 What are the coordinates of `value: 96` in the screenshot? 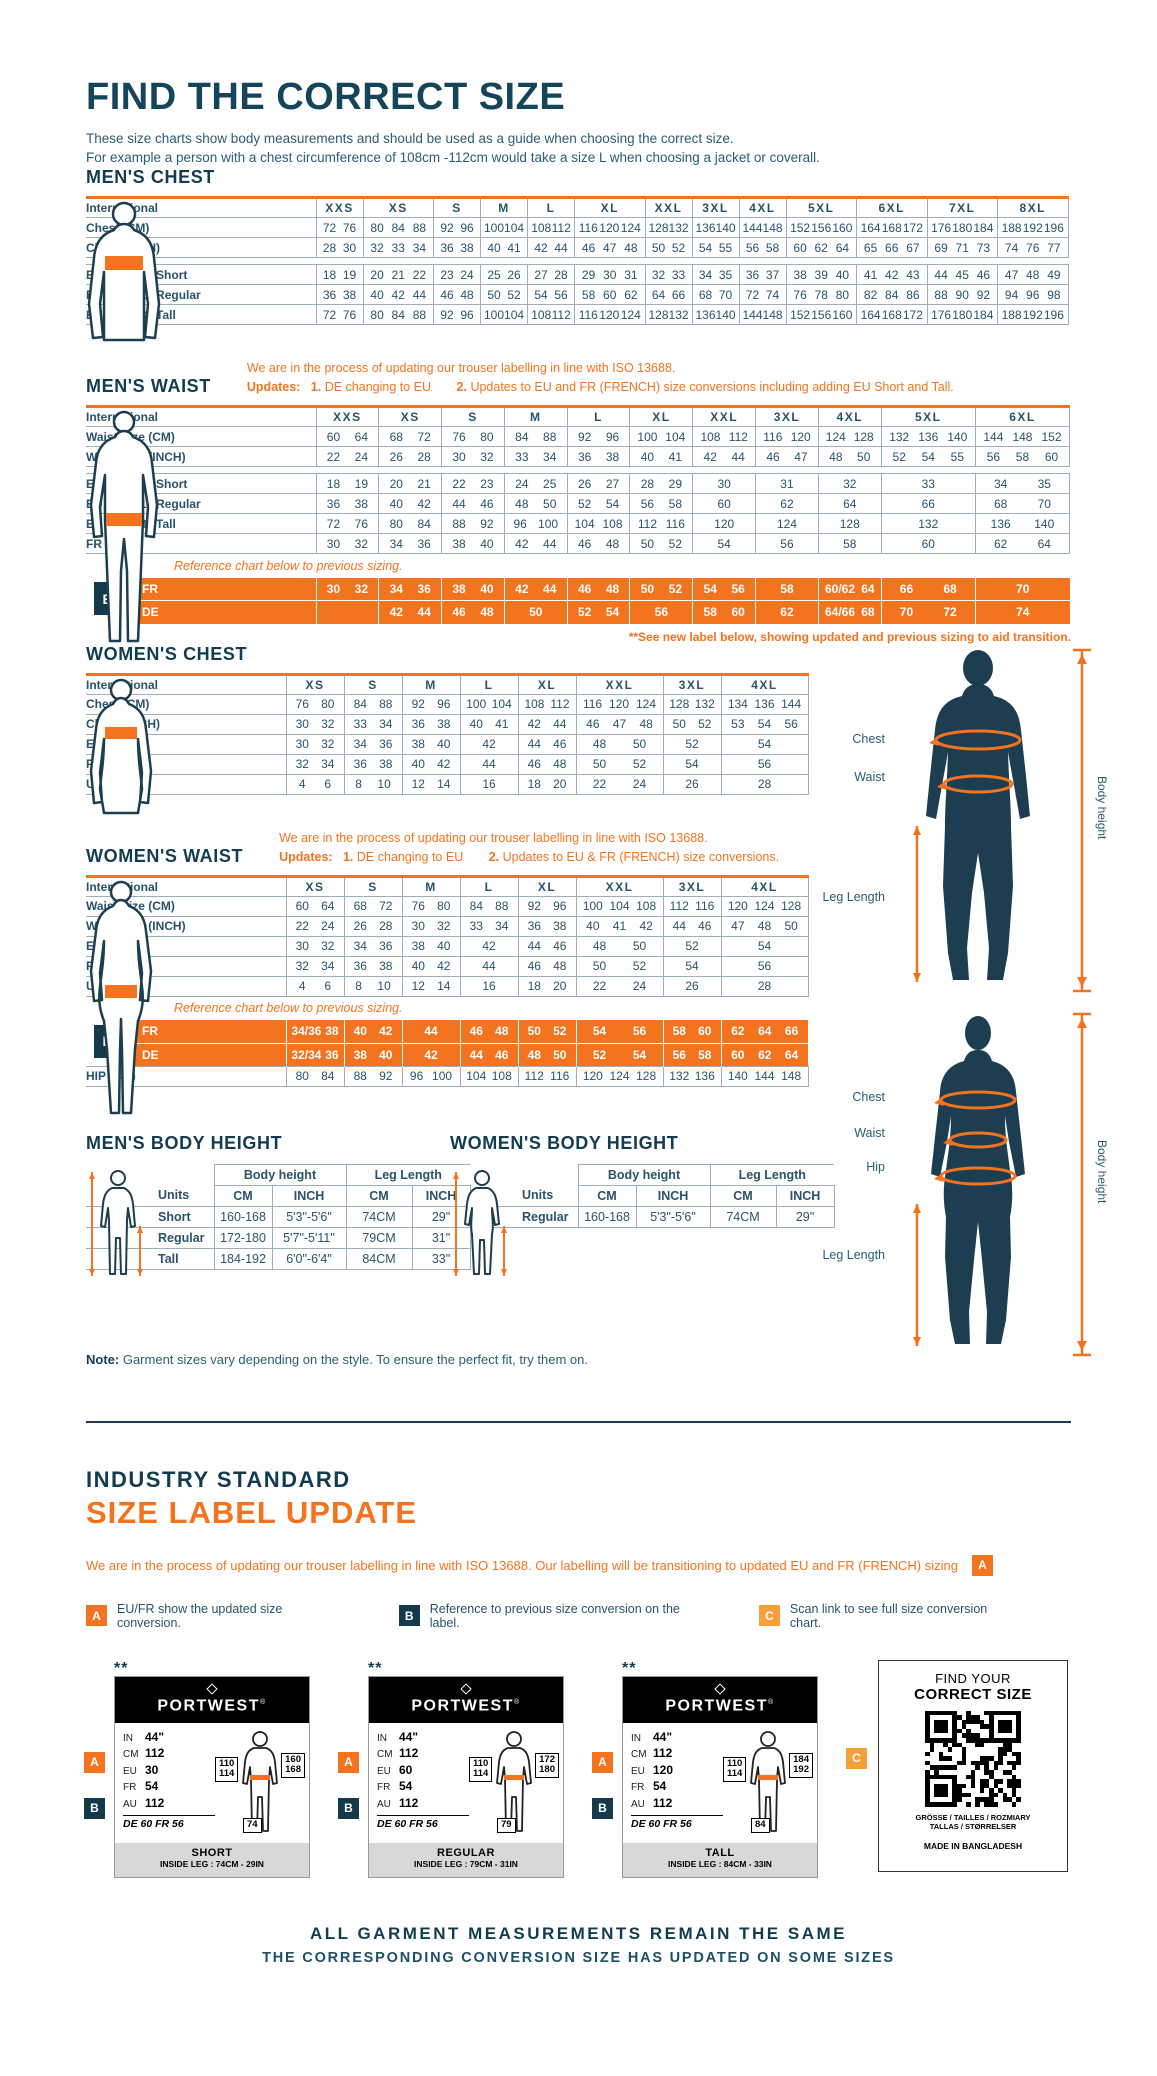 It's located at (1033, 294).